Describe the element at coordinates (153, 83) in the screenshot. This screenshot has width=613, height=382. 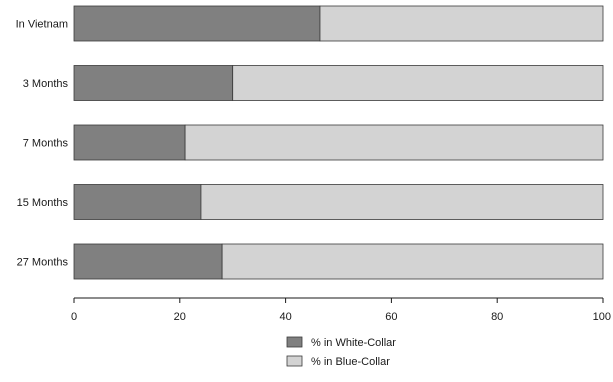
I see `bar-3-months-white-collar` at that location.